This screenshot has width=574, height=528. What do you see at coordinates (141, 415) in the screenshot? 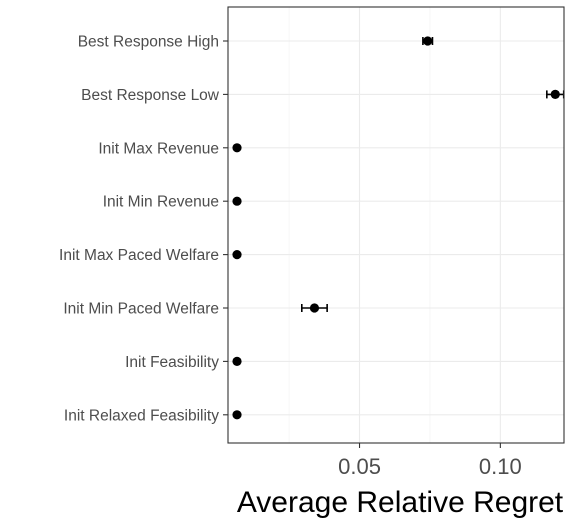
I see `y-tick-label: Init Relaxed Feasibility` at bounding box center [141, 415].